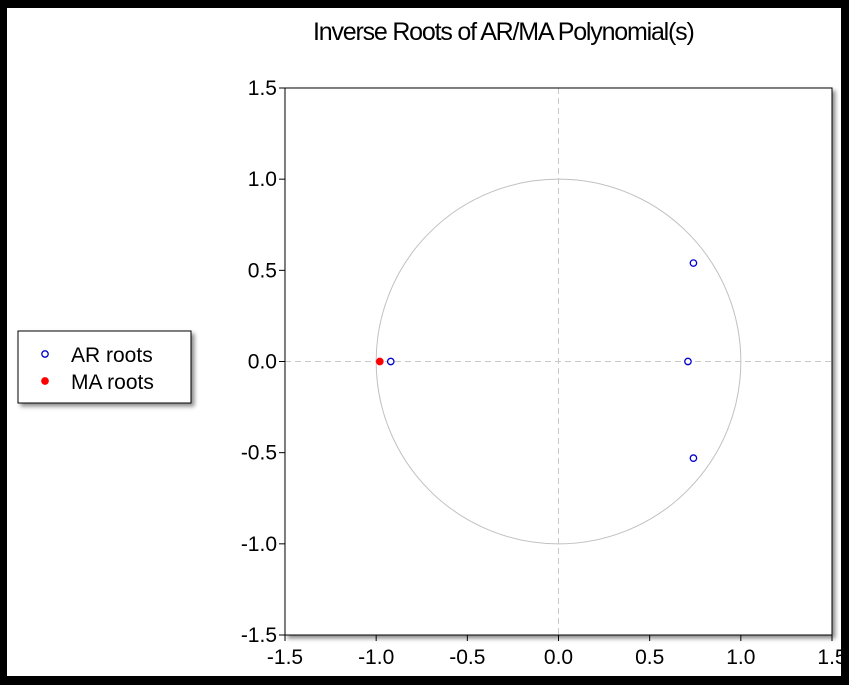  I want to click on x-tick-label: -1.0, so click(376, 657).